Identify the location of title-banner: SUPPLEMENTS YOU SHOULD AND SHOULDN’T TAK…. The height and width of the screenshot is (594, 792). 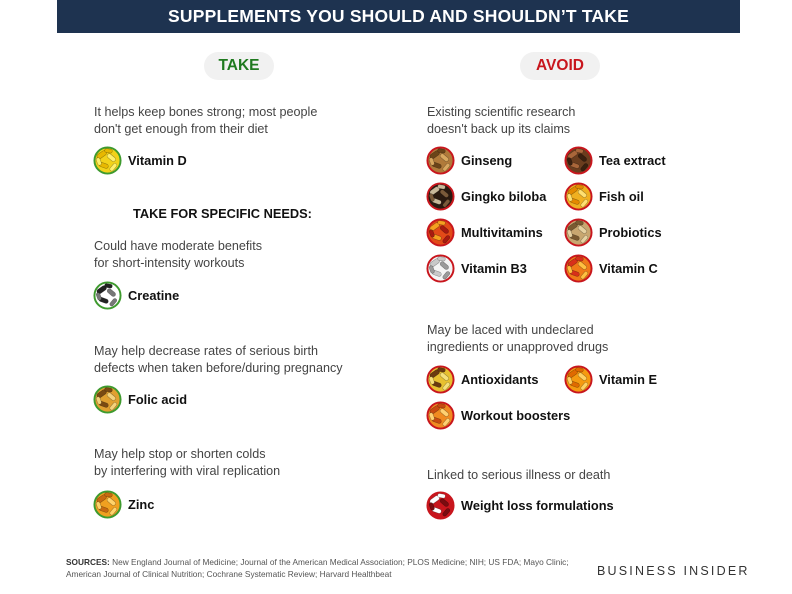
(398, 16).